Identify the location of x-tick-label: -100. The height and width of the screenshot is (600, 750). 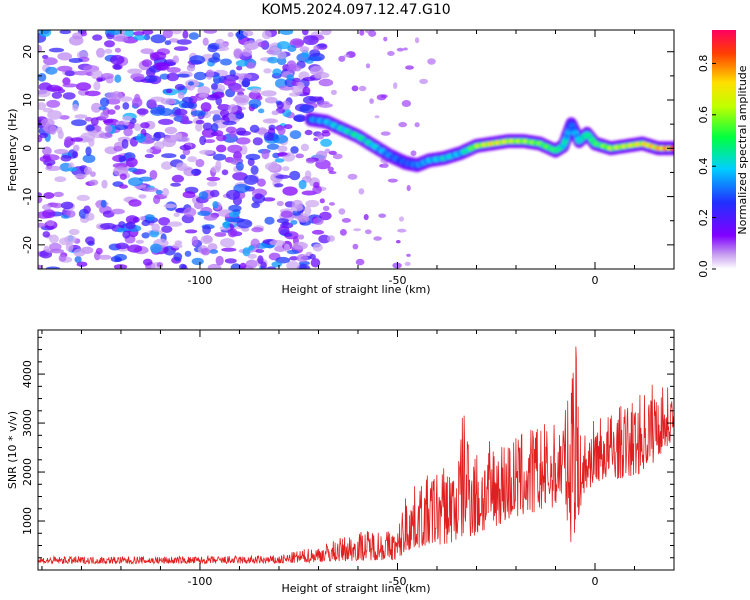
(199, 280).